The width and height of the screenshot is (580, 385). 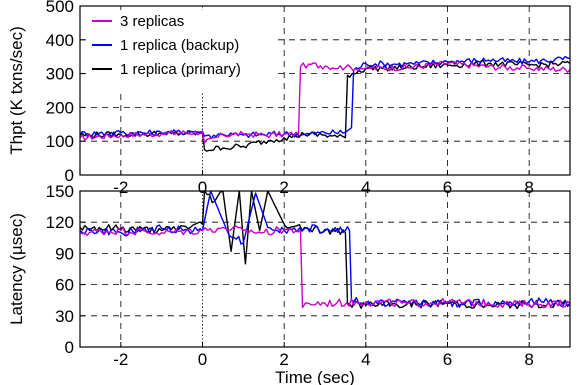 What do you see at coordinates (179, 45) in the screenshot?
I see `legend-entry: 1 replica (backup)` at bounding box center [179, 45].